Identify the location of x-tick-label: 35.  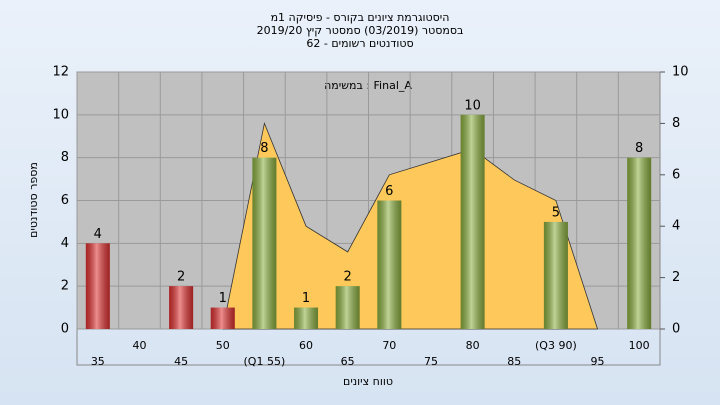
(98, 361).